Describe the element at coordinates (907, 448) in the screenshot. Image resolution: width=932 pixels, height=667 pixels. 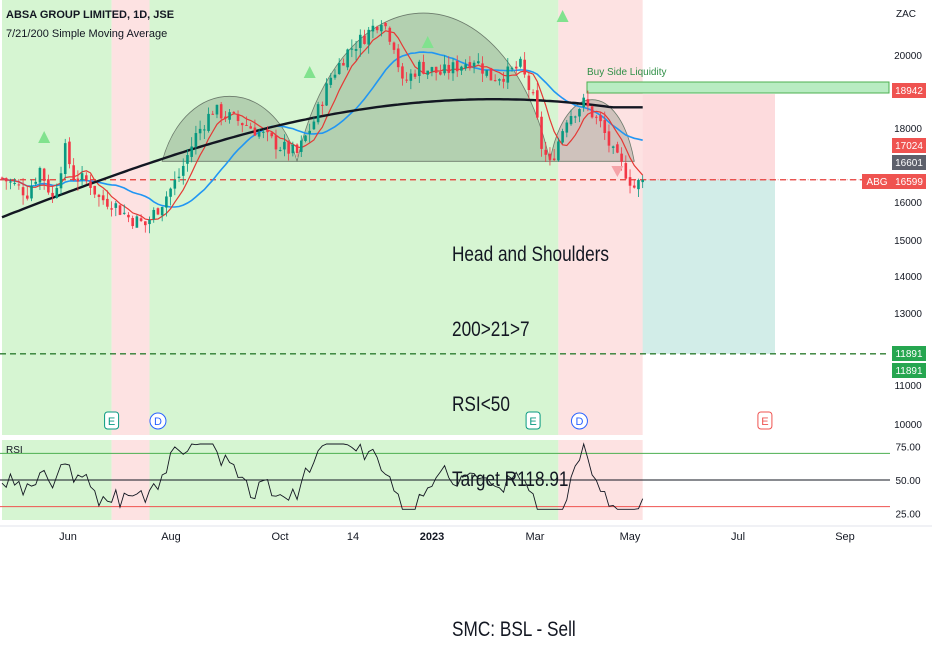
I see `rsi-axis-tick: 75.00` at that location.